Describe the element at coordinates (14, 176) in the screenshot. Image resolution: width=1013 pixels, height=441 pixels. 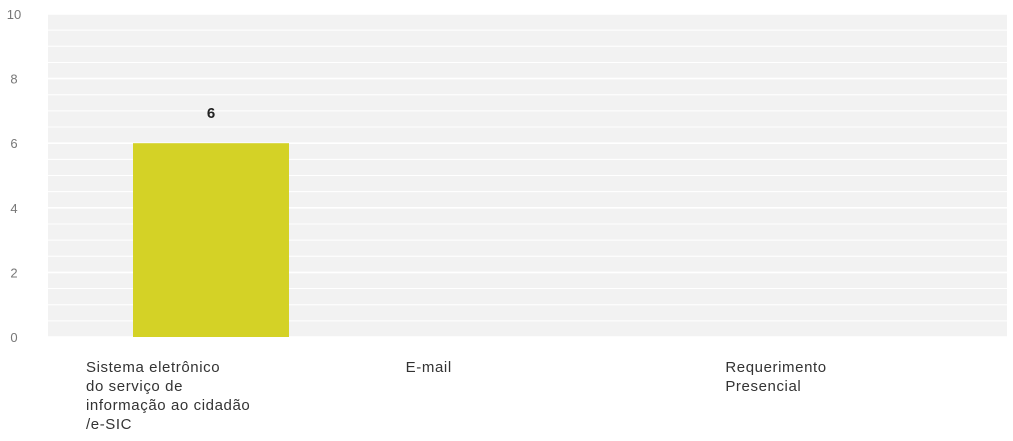
I see `y-axis-ticks: 0 2 4 6 8 10` at that location.